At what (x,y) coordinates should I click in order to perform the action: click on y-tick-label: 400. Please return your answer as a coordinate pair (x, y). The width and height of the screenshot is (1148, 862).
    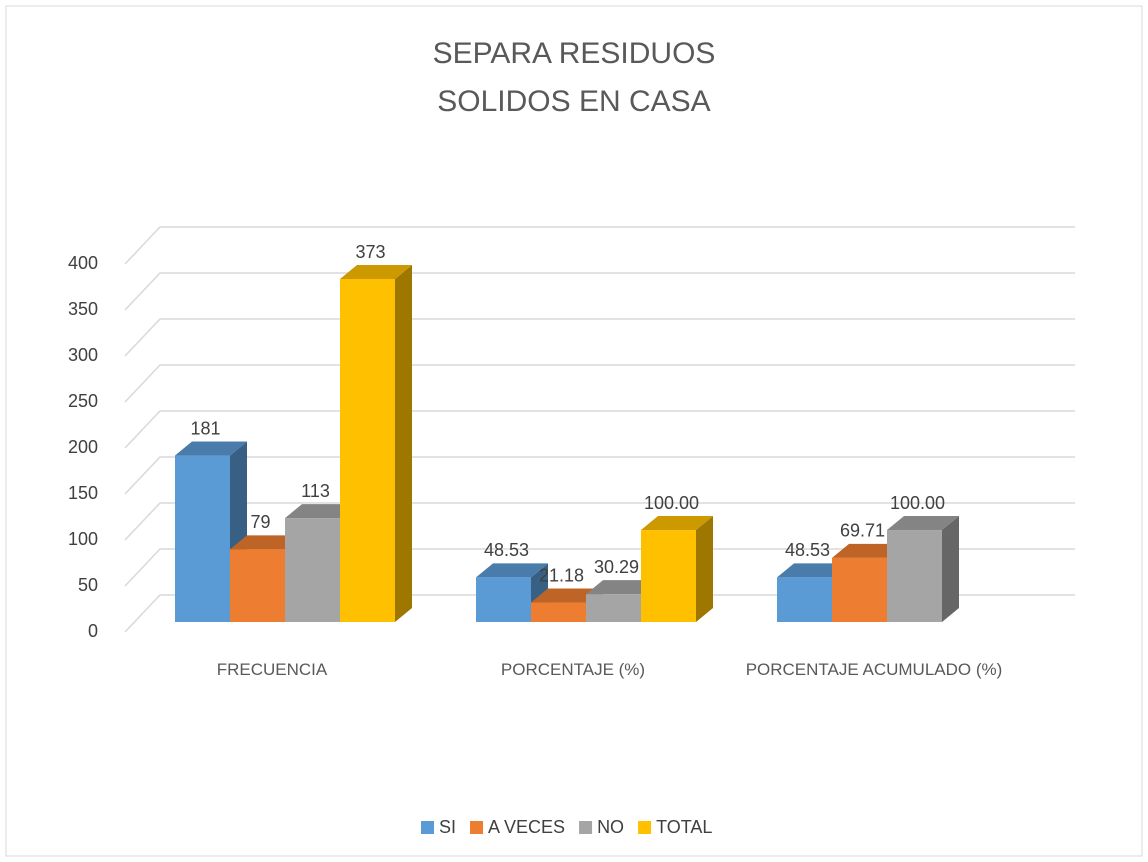
    Looking at the image, I should click on (83, 263).